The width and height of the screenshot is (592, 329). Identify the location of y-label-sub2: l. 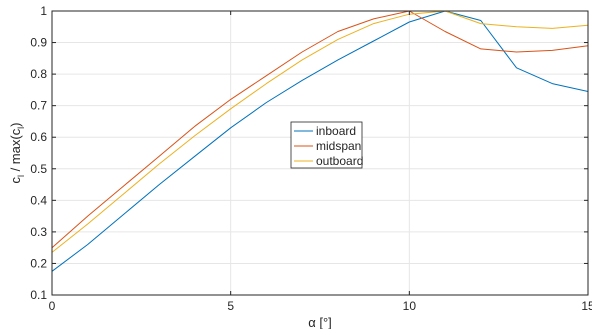
(21, 128).